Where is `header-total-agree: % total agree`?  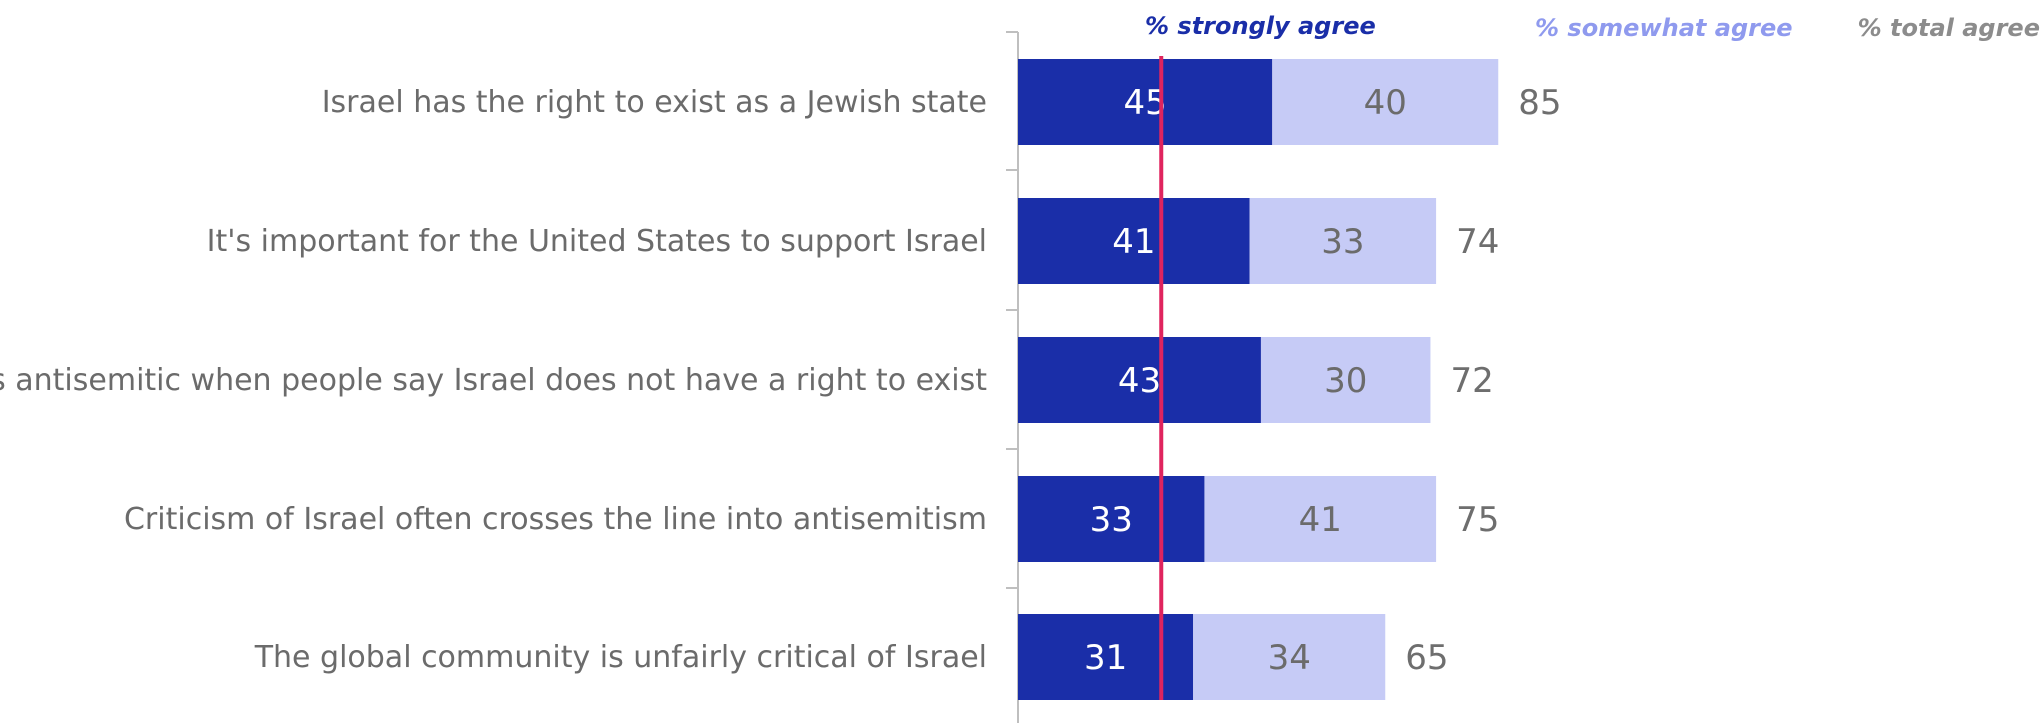
header-total-agree: % total agree is located at coordinates (1949, 28).